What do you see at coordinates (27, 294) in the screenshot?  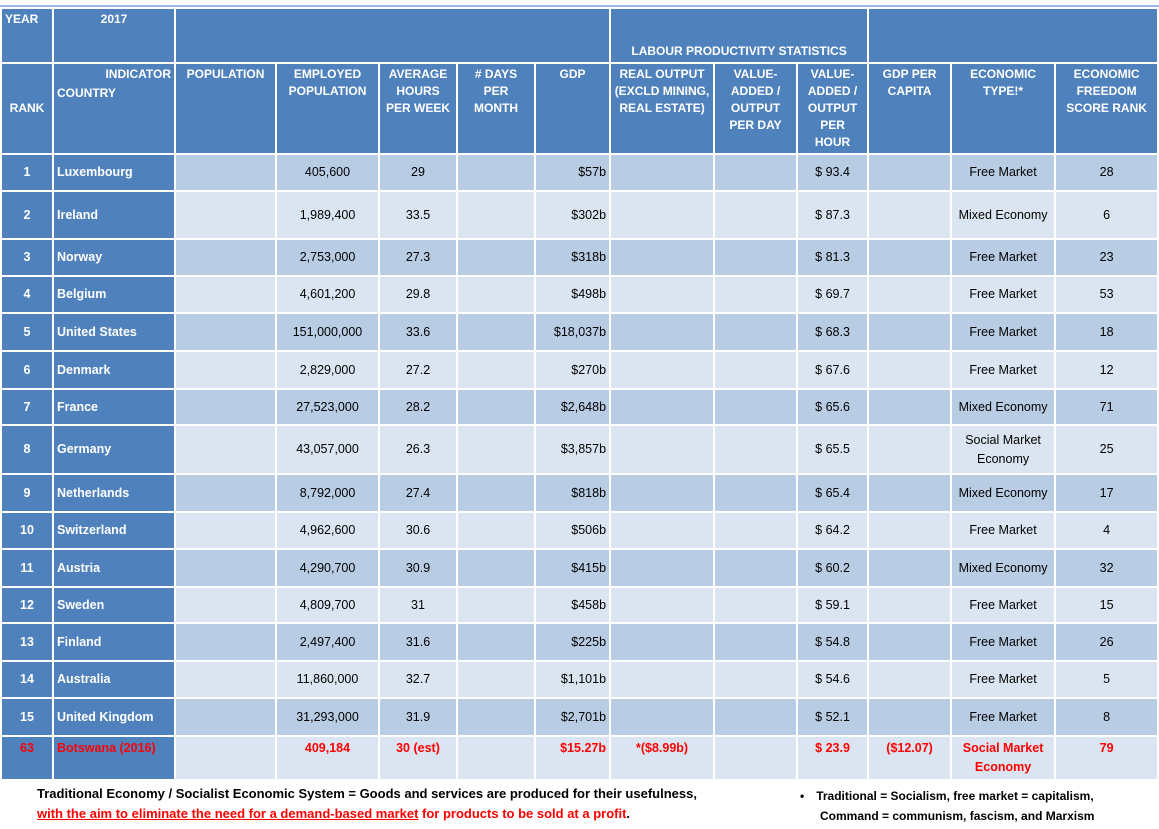 I see `rank-cell: 4` at bounding box center [27, 294].